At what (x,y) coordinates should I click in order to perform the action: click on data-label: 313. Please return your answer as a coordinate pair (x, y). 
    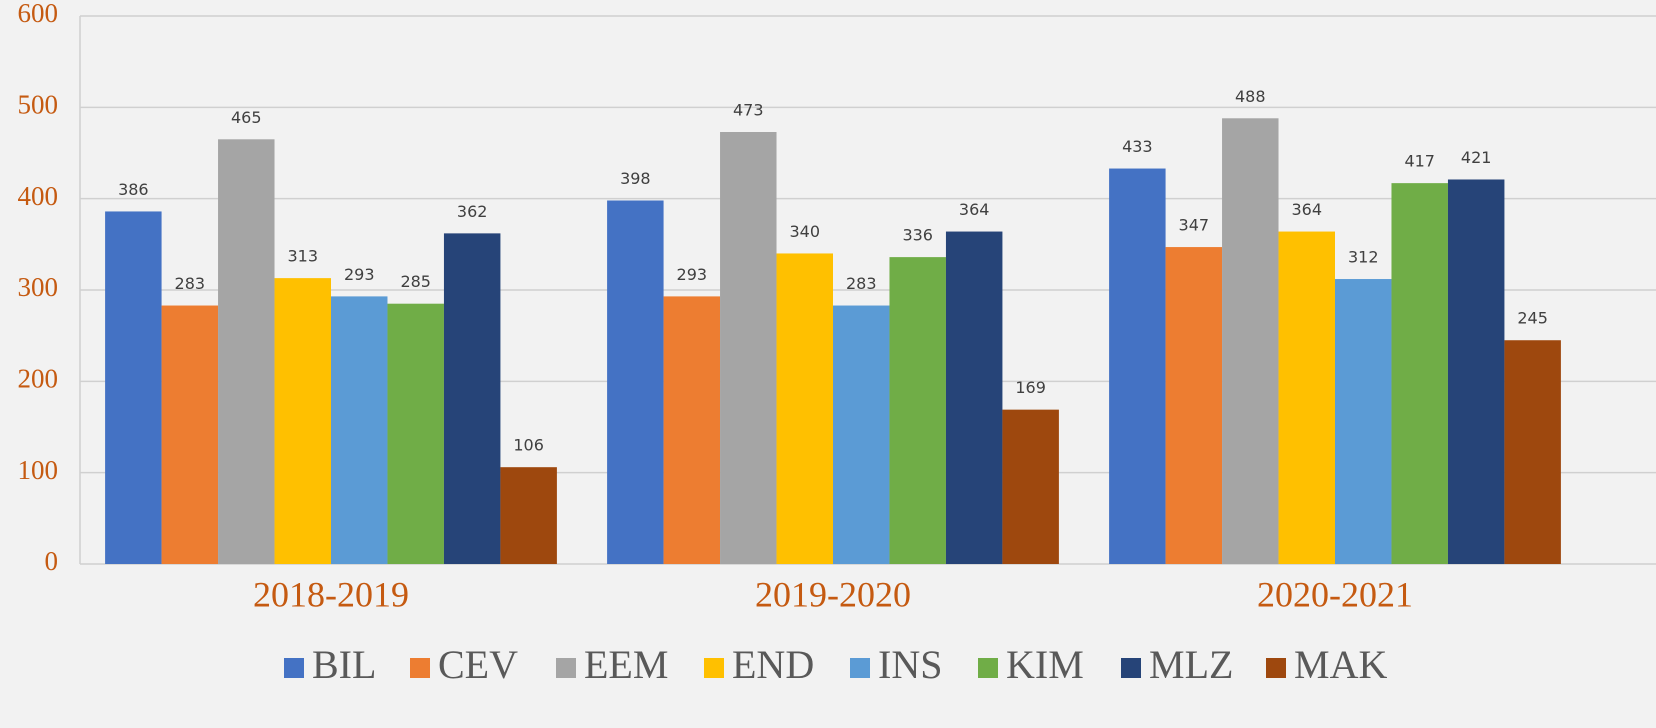
    Looking at the image, I should click on (302, 256).